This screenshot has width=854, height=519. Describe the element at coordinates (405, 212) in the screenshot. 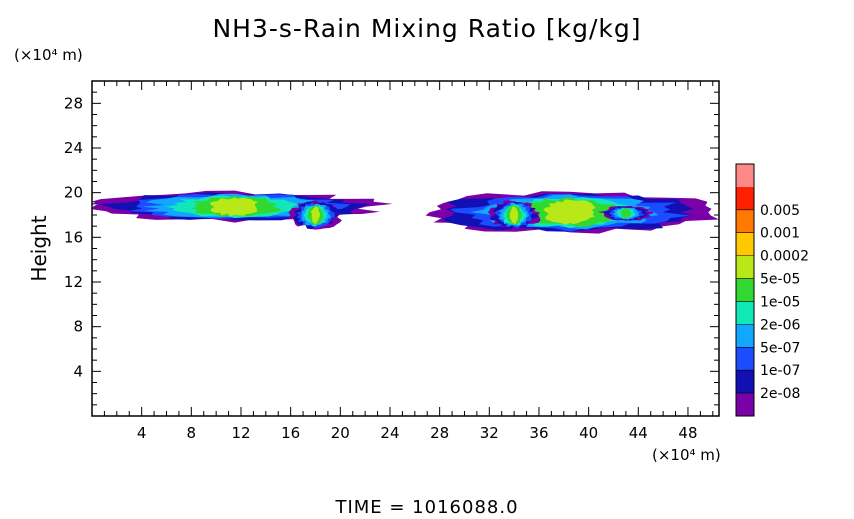

I see `mixing-ratio-field` at that location.